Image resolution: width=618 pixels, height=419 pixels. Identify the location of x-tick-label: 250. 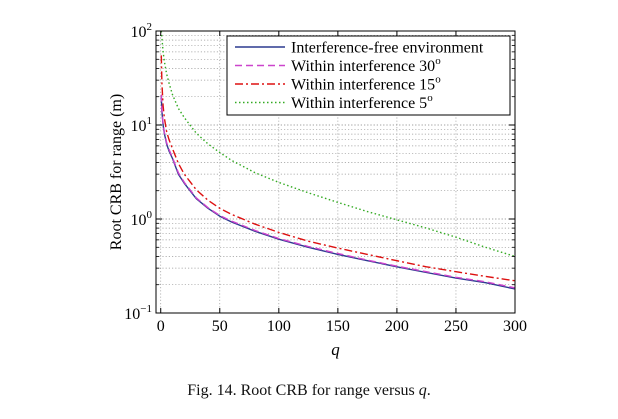
(456, 326).